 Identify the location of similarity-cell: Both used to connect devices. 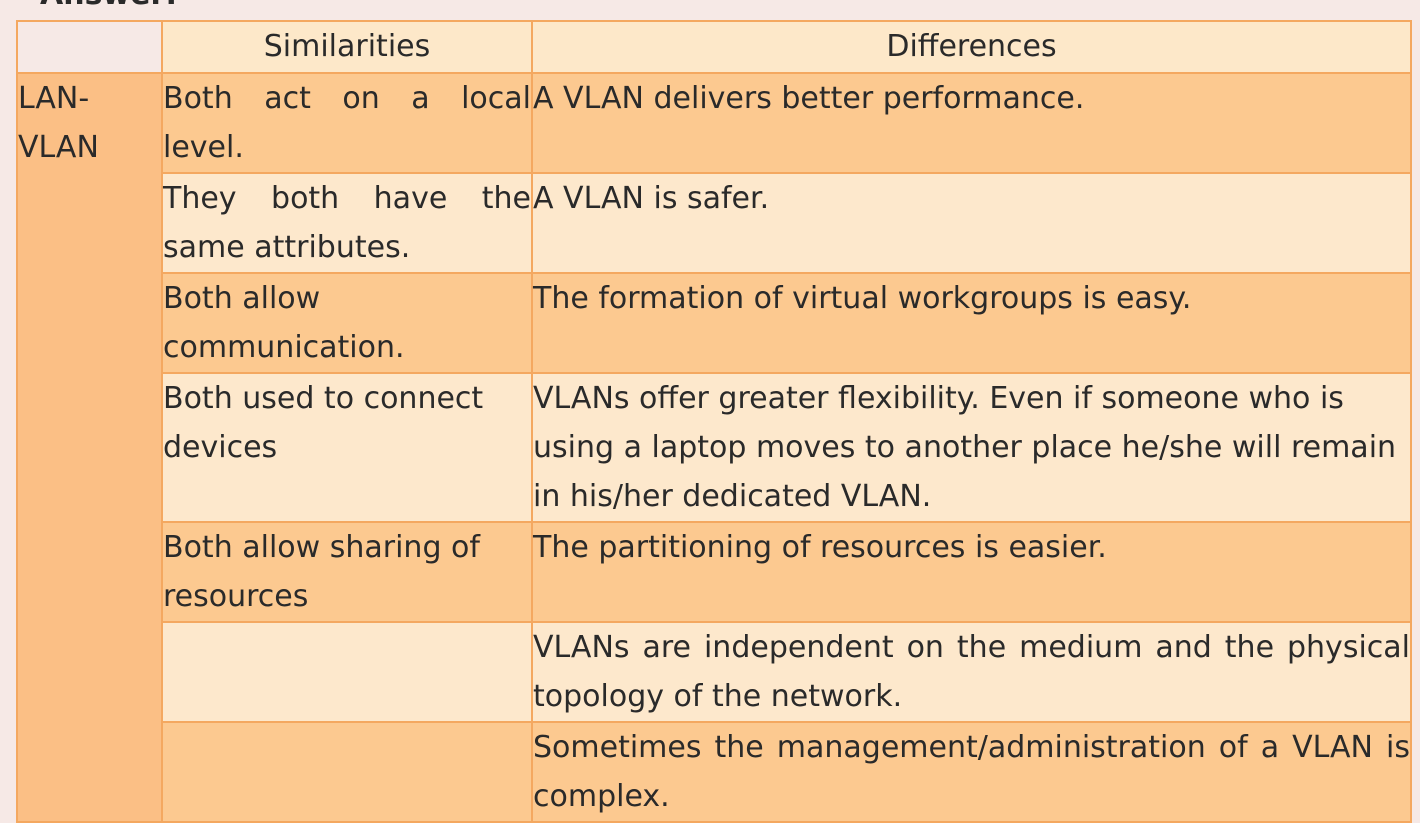
(347, 447).